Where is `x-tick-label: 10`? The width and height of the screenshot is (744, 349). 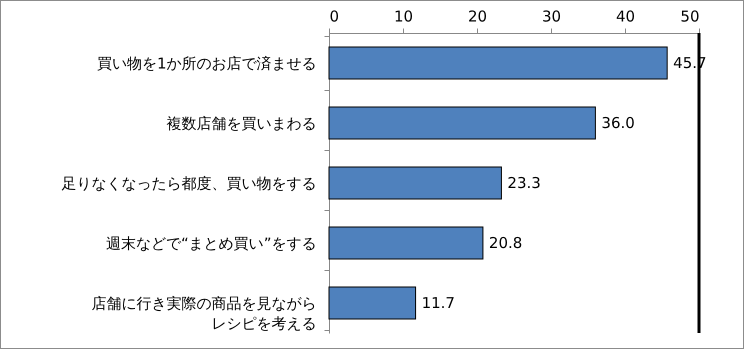 x-tick-label: 10 is located at coordinates (404, 17).